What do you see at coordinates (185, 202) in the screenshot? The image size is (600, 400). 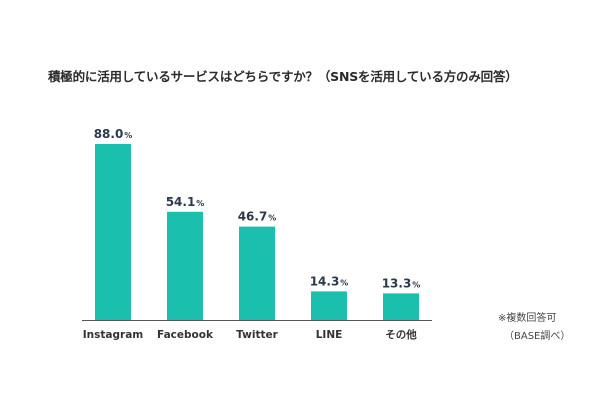 I see `data-label-1: 54.1%` at bounding box center [185, 202].